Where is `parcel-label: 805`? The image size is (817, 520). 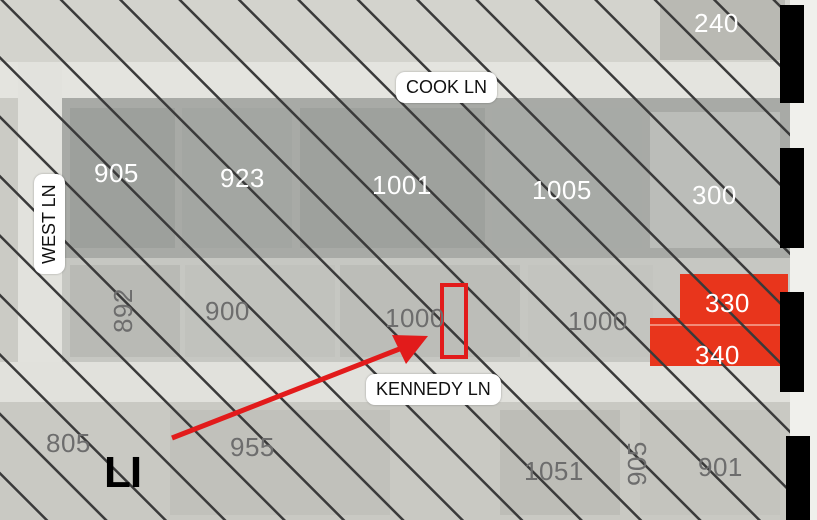
parcel-label: 805 is located at coordinates (68, 443).